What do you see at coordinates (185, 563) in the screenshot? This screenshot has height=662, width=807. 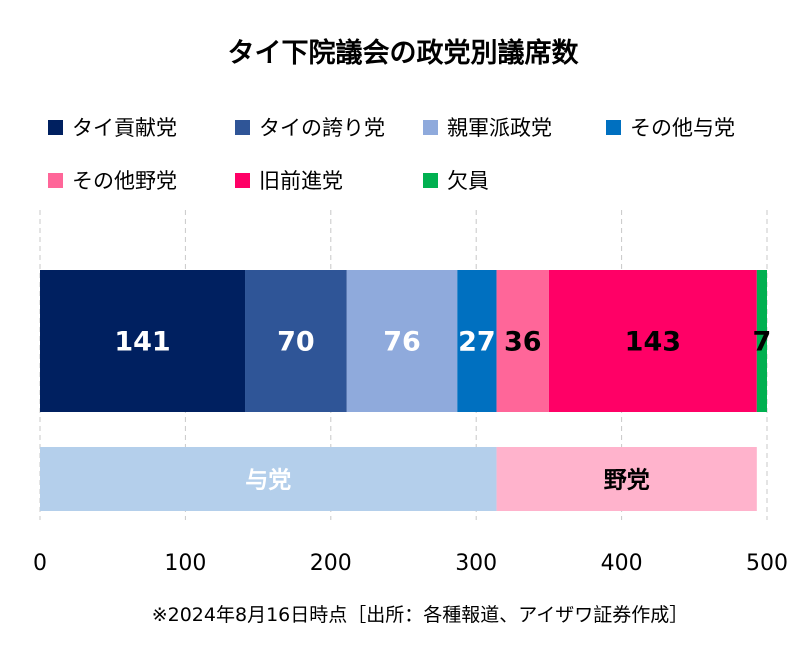 I see `x-tick-label: 100` at bounding box center [185, 563].